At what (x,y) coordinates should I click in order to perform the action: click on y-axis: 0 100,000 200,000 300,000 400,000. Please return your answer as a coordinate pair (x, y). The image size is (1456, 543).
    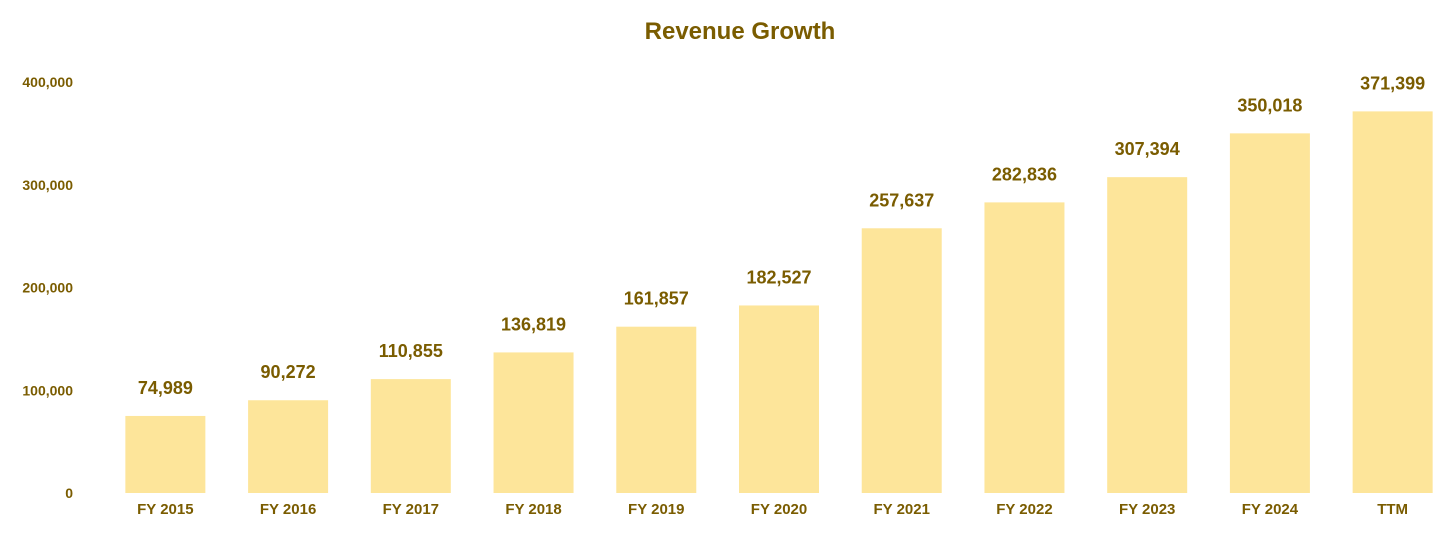
    Looking at the image, I should click on (47, 287).